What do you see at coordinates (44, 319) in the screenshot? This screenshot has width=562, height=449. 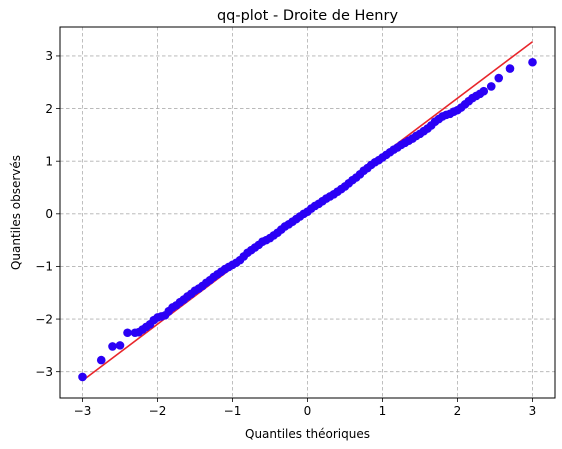 I see `y-tick-label: −2` at bounding box center [44, 319].